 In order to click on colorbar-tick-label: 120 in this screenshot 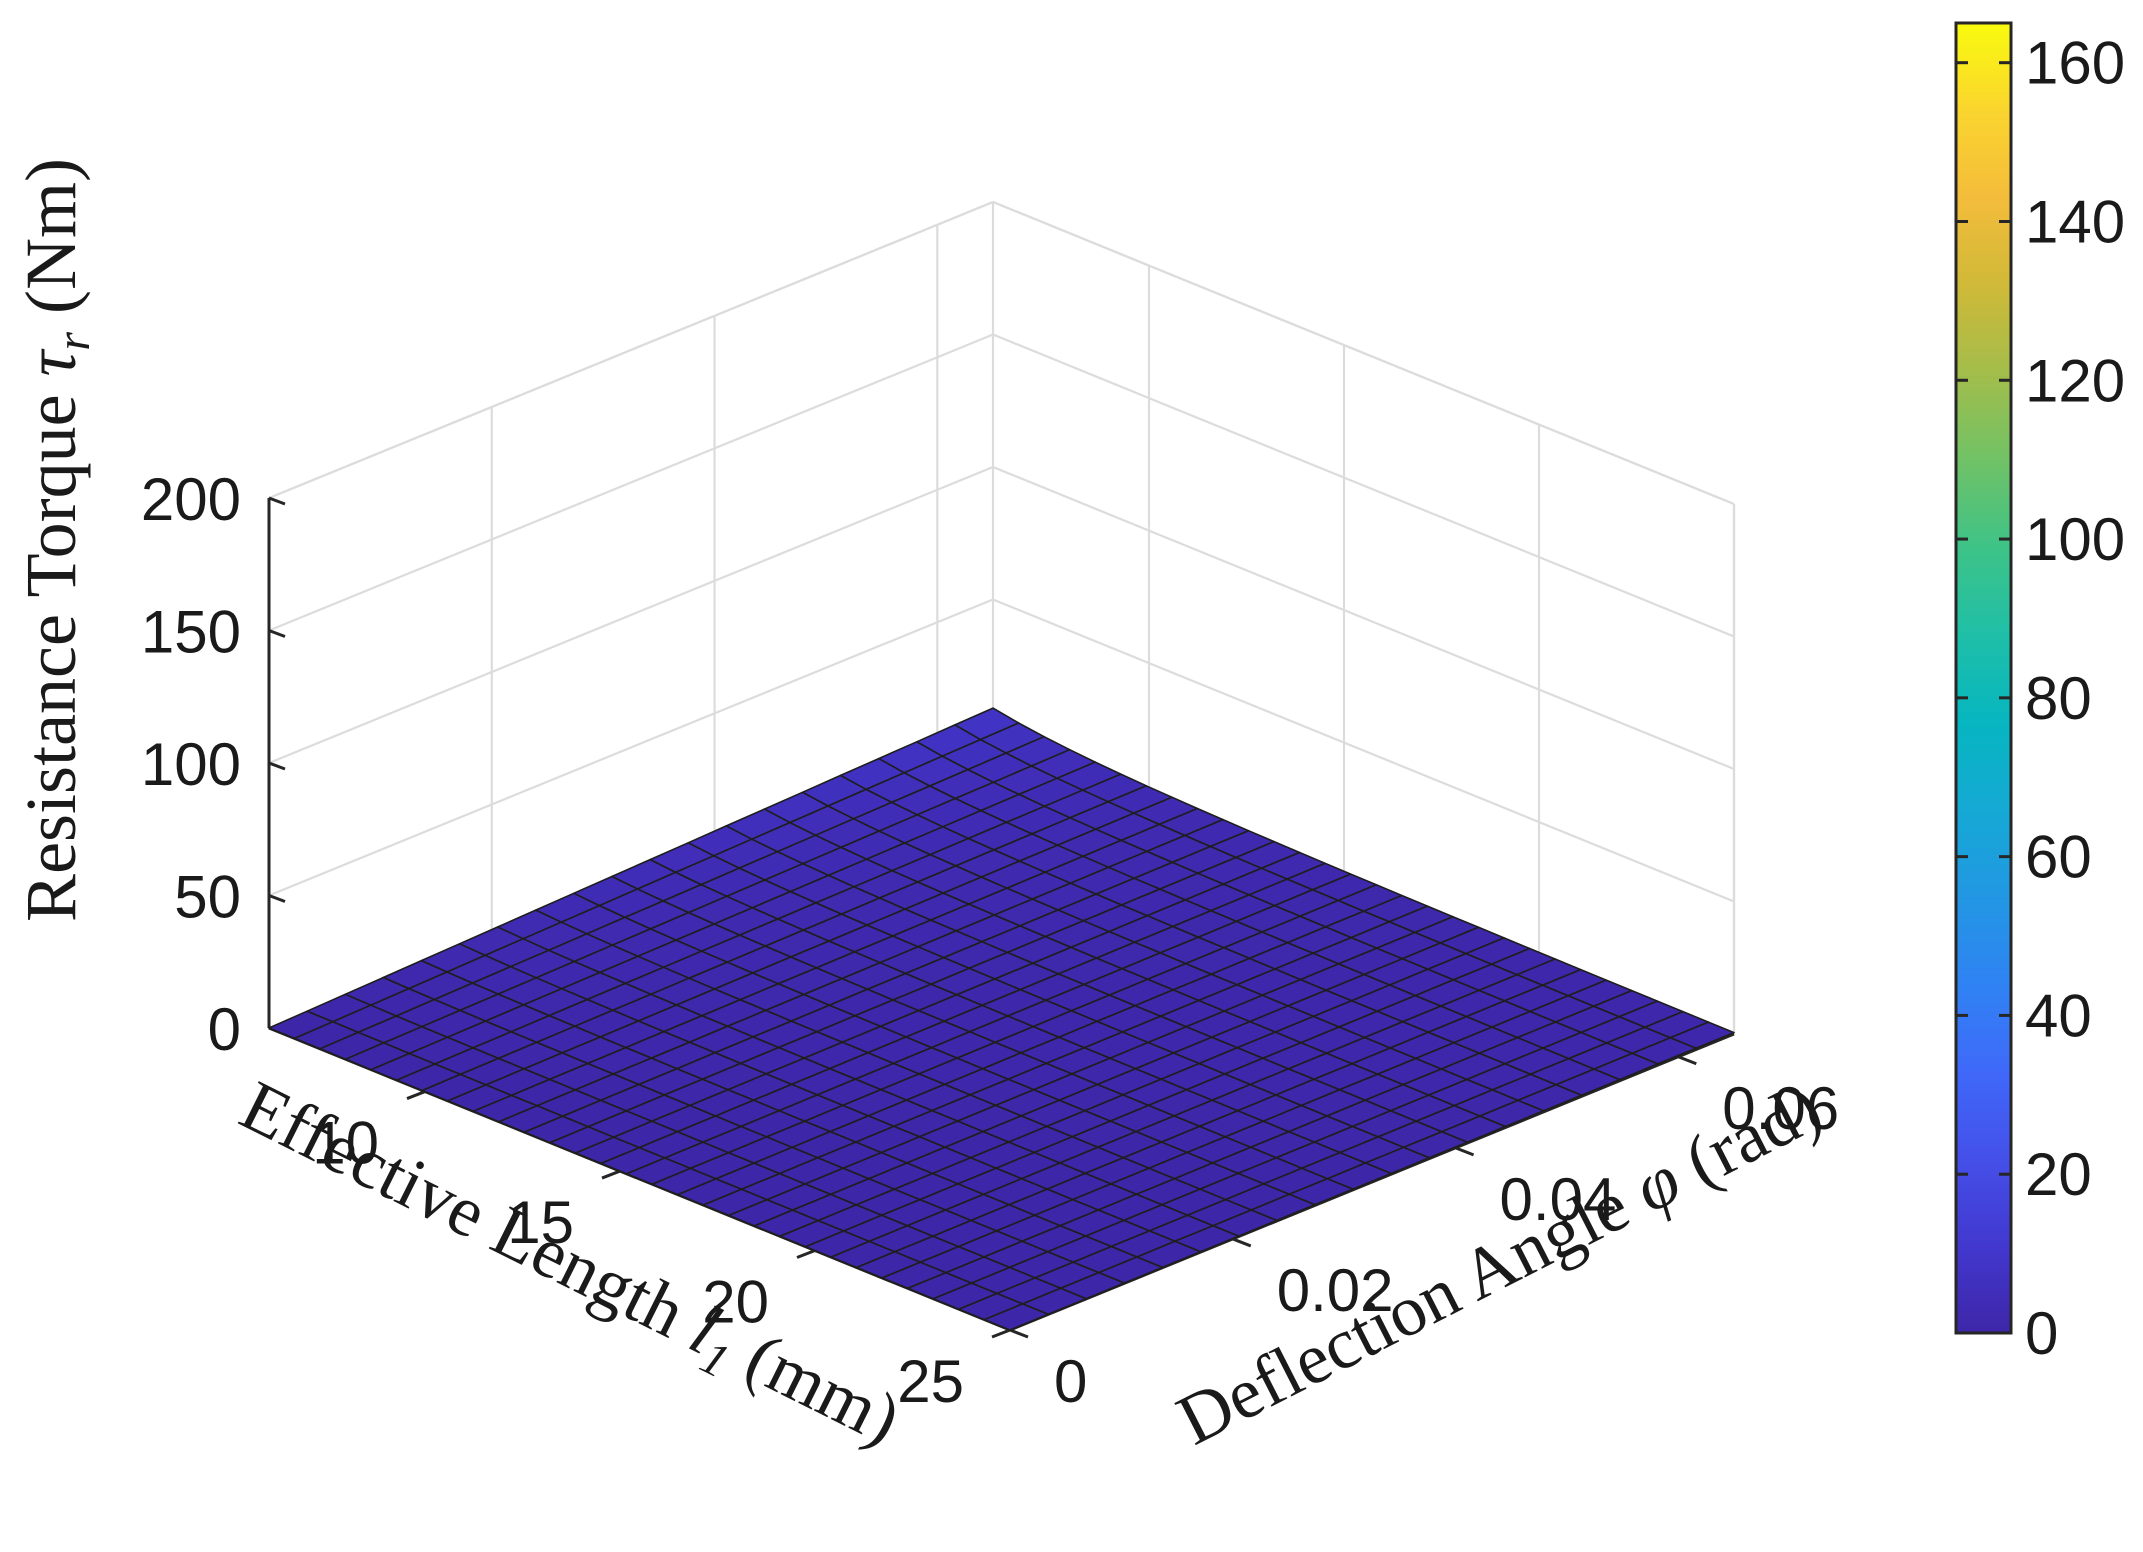, I will do `click(2075, 380)`.